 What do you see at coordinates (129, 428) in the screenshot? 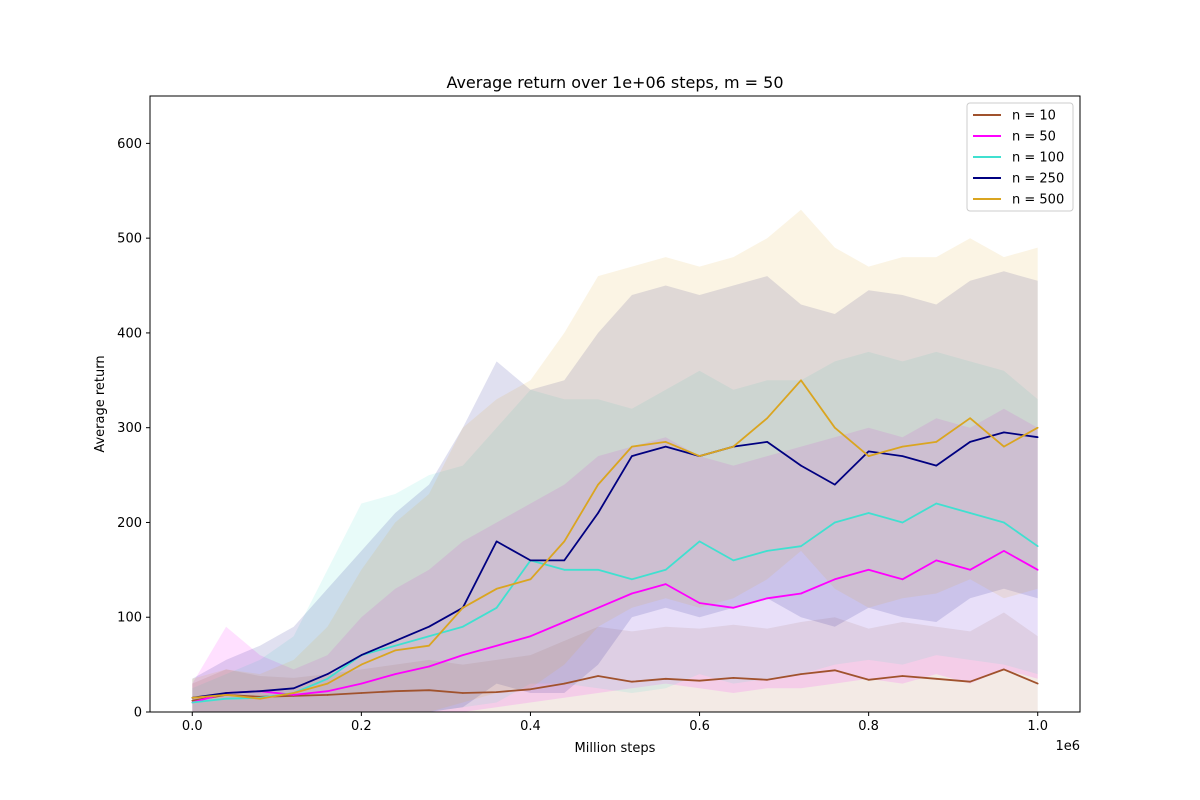
I see `y-tick-label: 300` at bounding box center [129, 428].